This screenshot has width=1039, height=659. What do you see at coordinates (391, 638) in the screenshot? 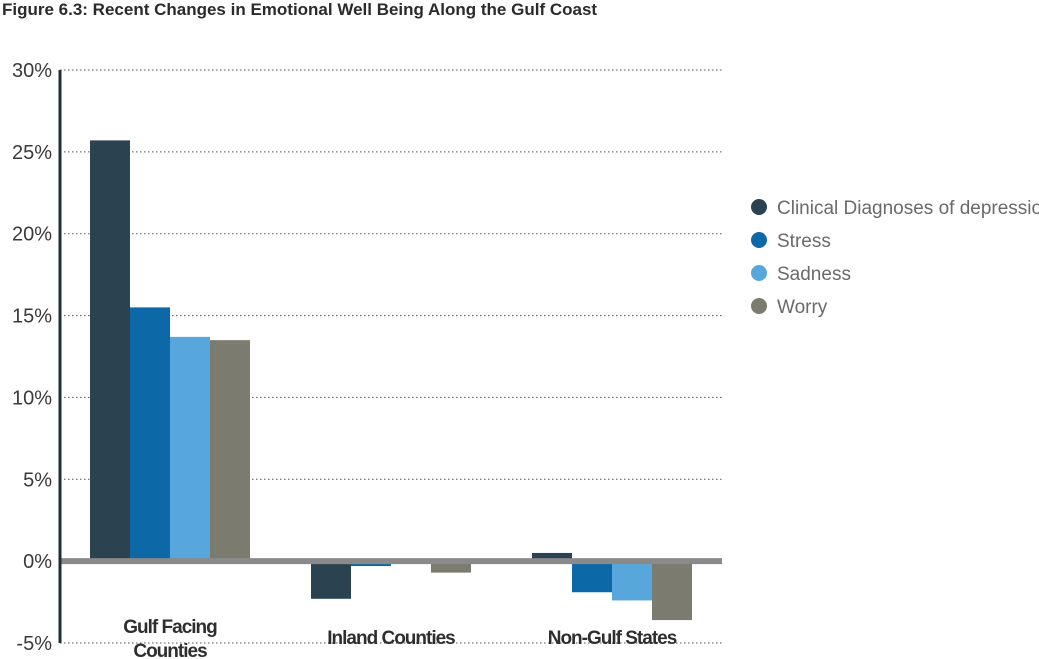
I see `category-label: Inland Counties` at bounding box center [391, 638].